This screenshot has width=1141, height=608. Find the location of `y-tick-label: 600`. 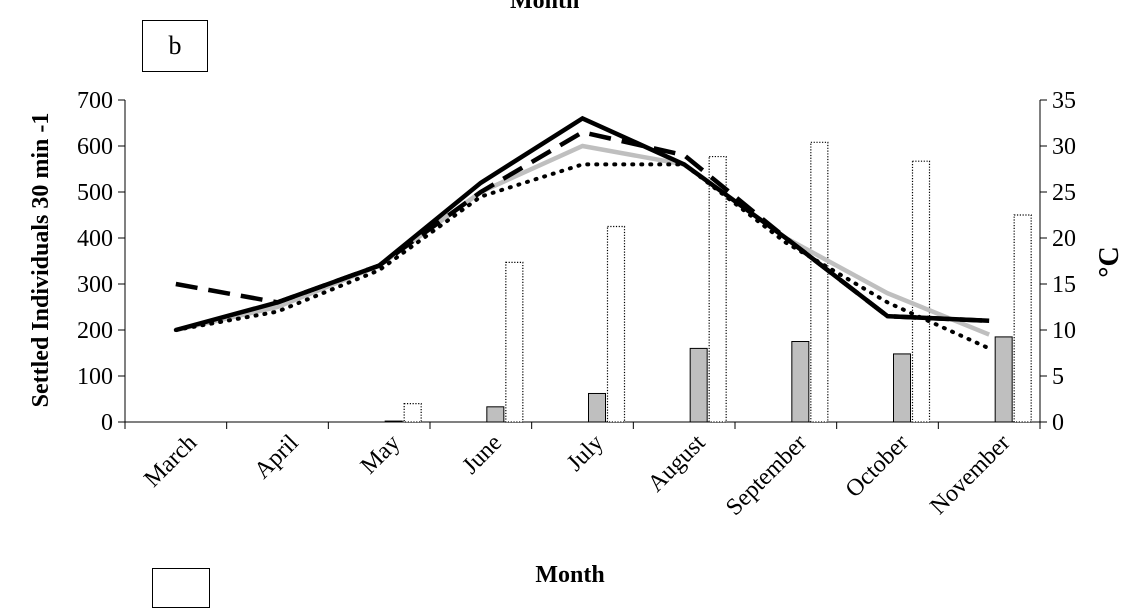

y-tick-label: 600 is located at coordinates (95, 147).